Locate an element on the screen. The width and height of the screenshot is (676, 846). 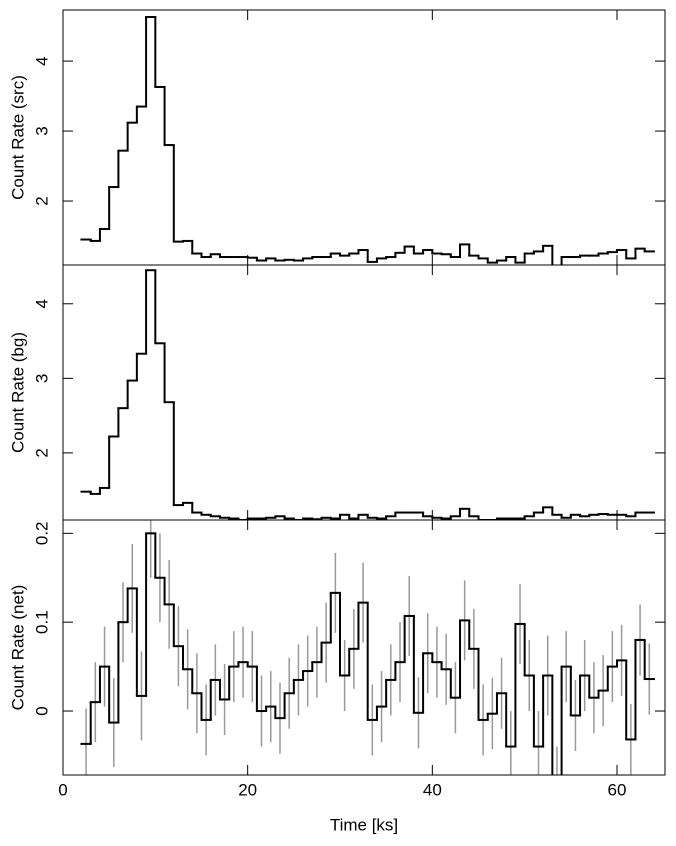
x-tick-label: 40 is located at coordinates (432, 789).